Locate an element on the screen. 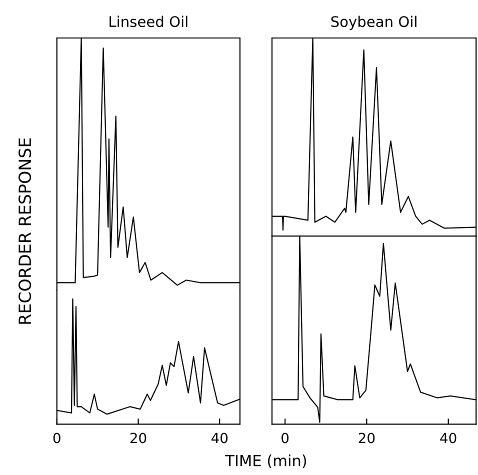 The width and height of the screenshot is (478, 475). x-axis-title: TIME (min) is located at coordinates (265, 461).